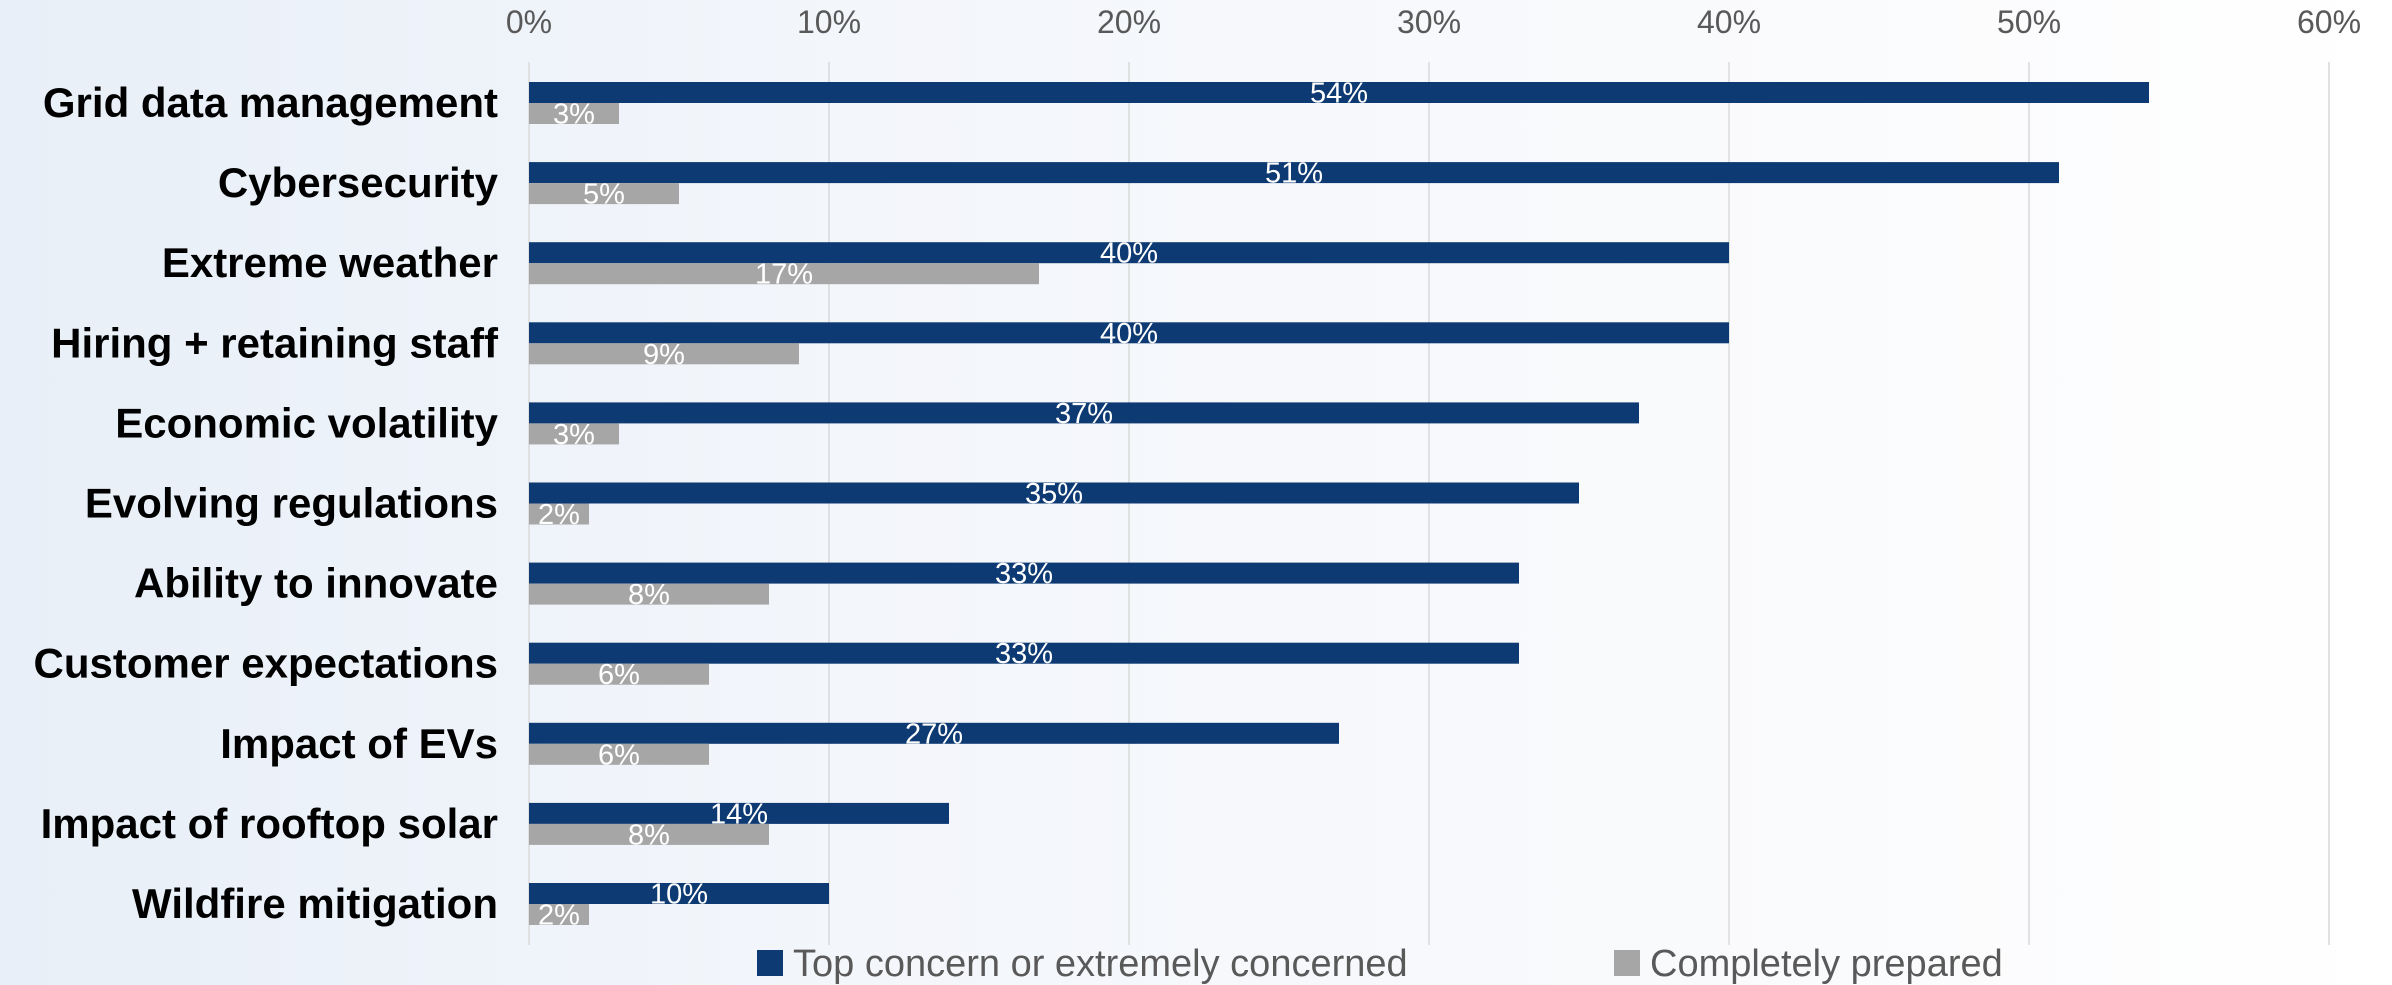 This screenshot has width=2392, height=985. Describe the element at coordinates (270, 102) in the screenshot. I see `category-label: Grid data management` at that location.